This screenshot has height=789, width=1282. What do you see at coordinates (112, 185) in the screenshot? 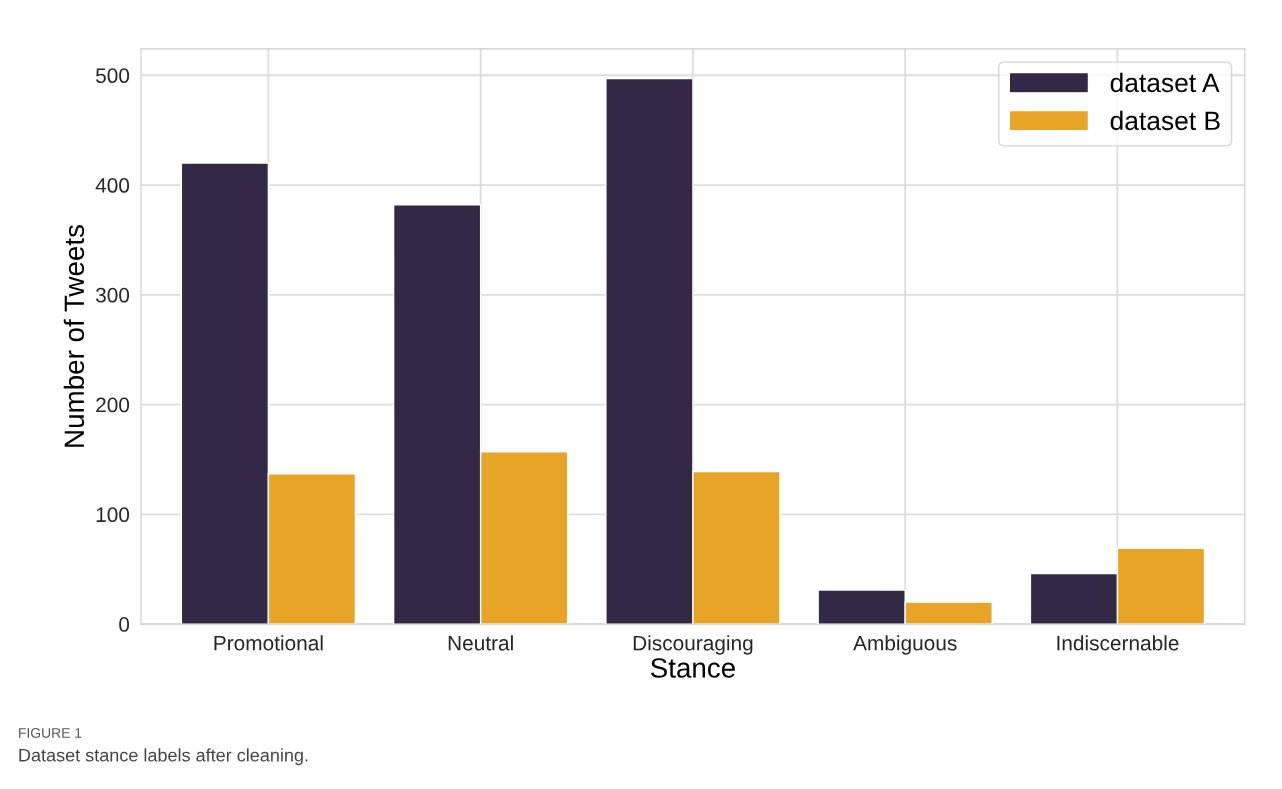
I see `y-tick-label: 400` at bounding box center [112, 185].